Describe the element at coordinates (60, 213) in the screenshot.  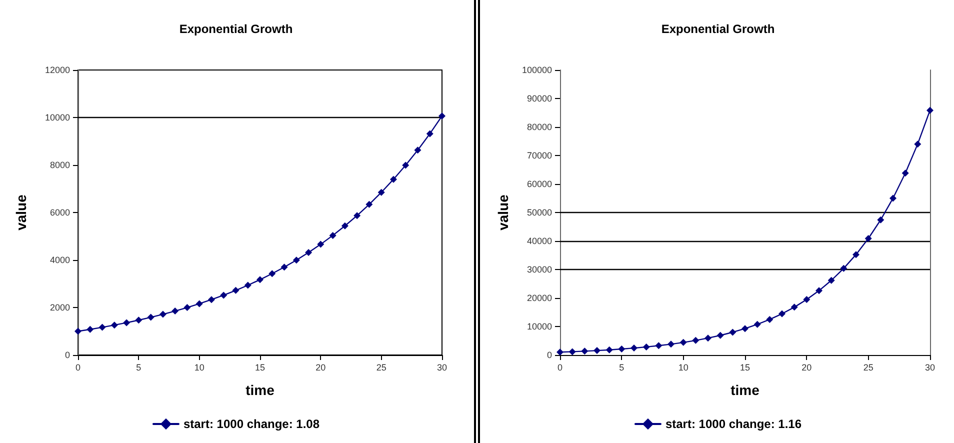
I see `y-tick-label: 6000` at that location.